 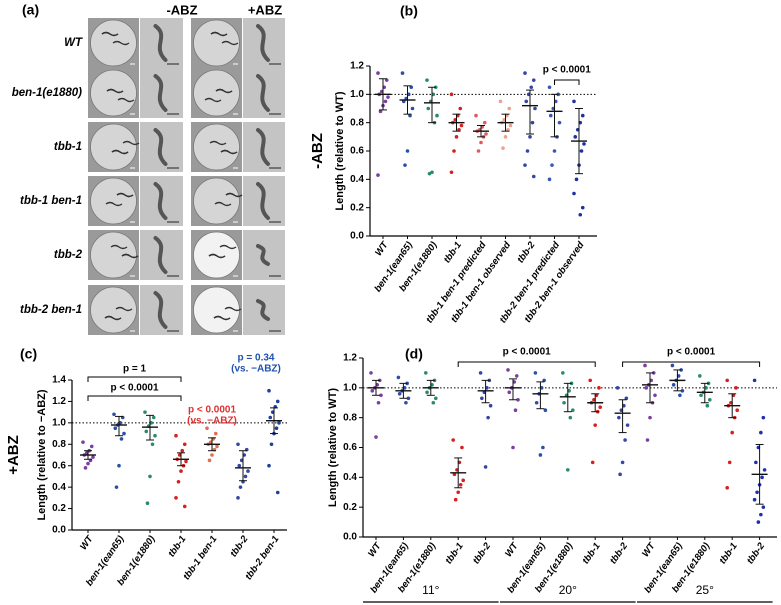 What do you see at coordinates (73, 43) in the screenshot?
I see `row-label: WT` at bounding box center [73, 43].